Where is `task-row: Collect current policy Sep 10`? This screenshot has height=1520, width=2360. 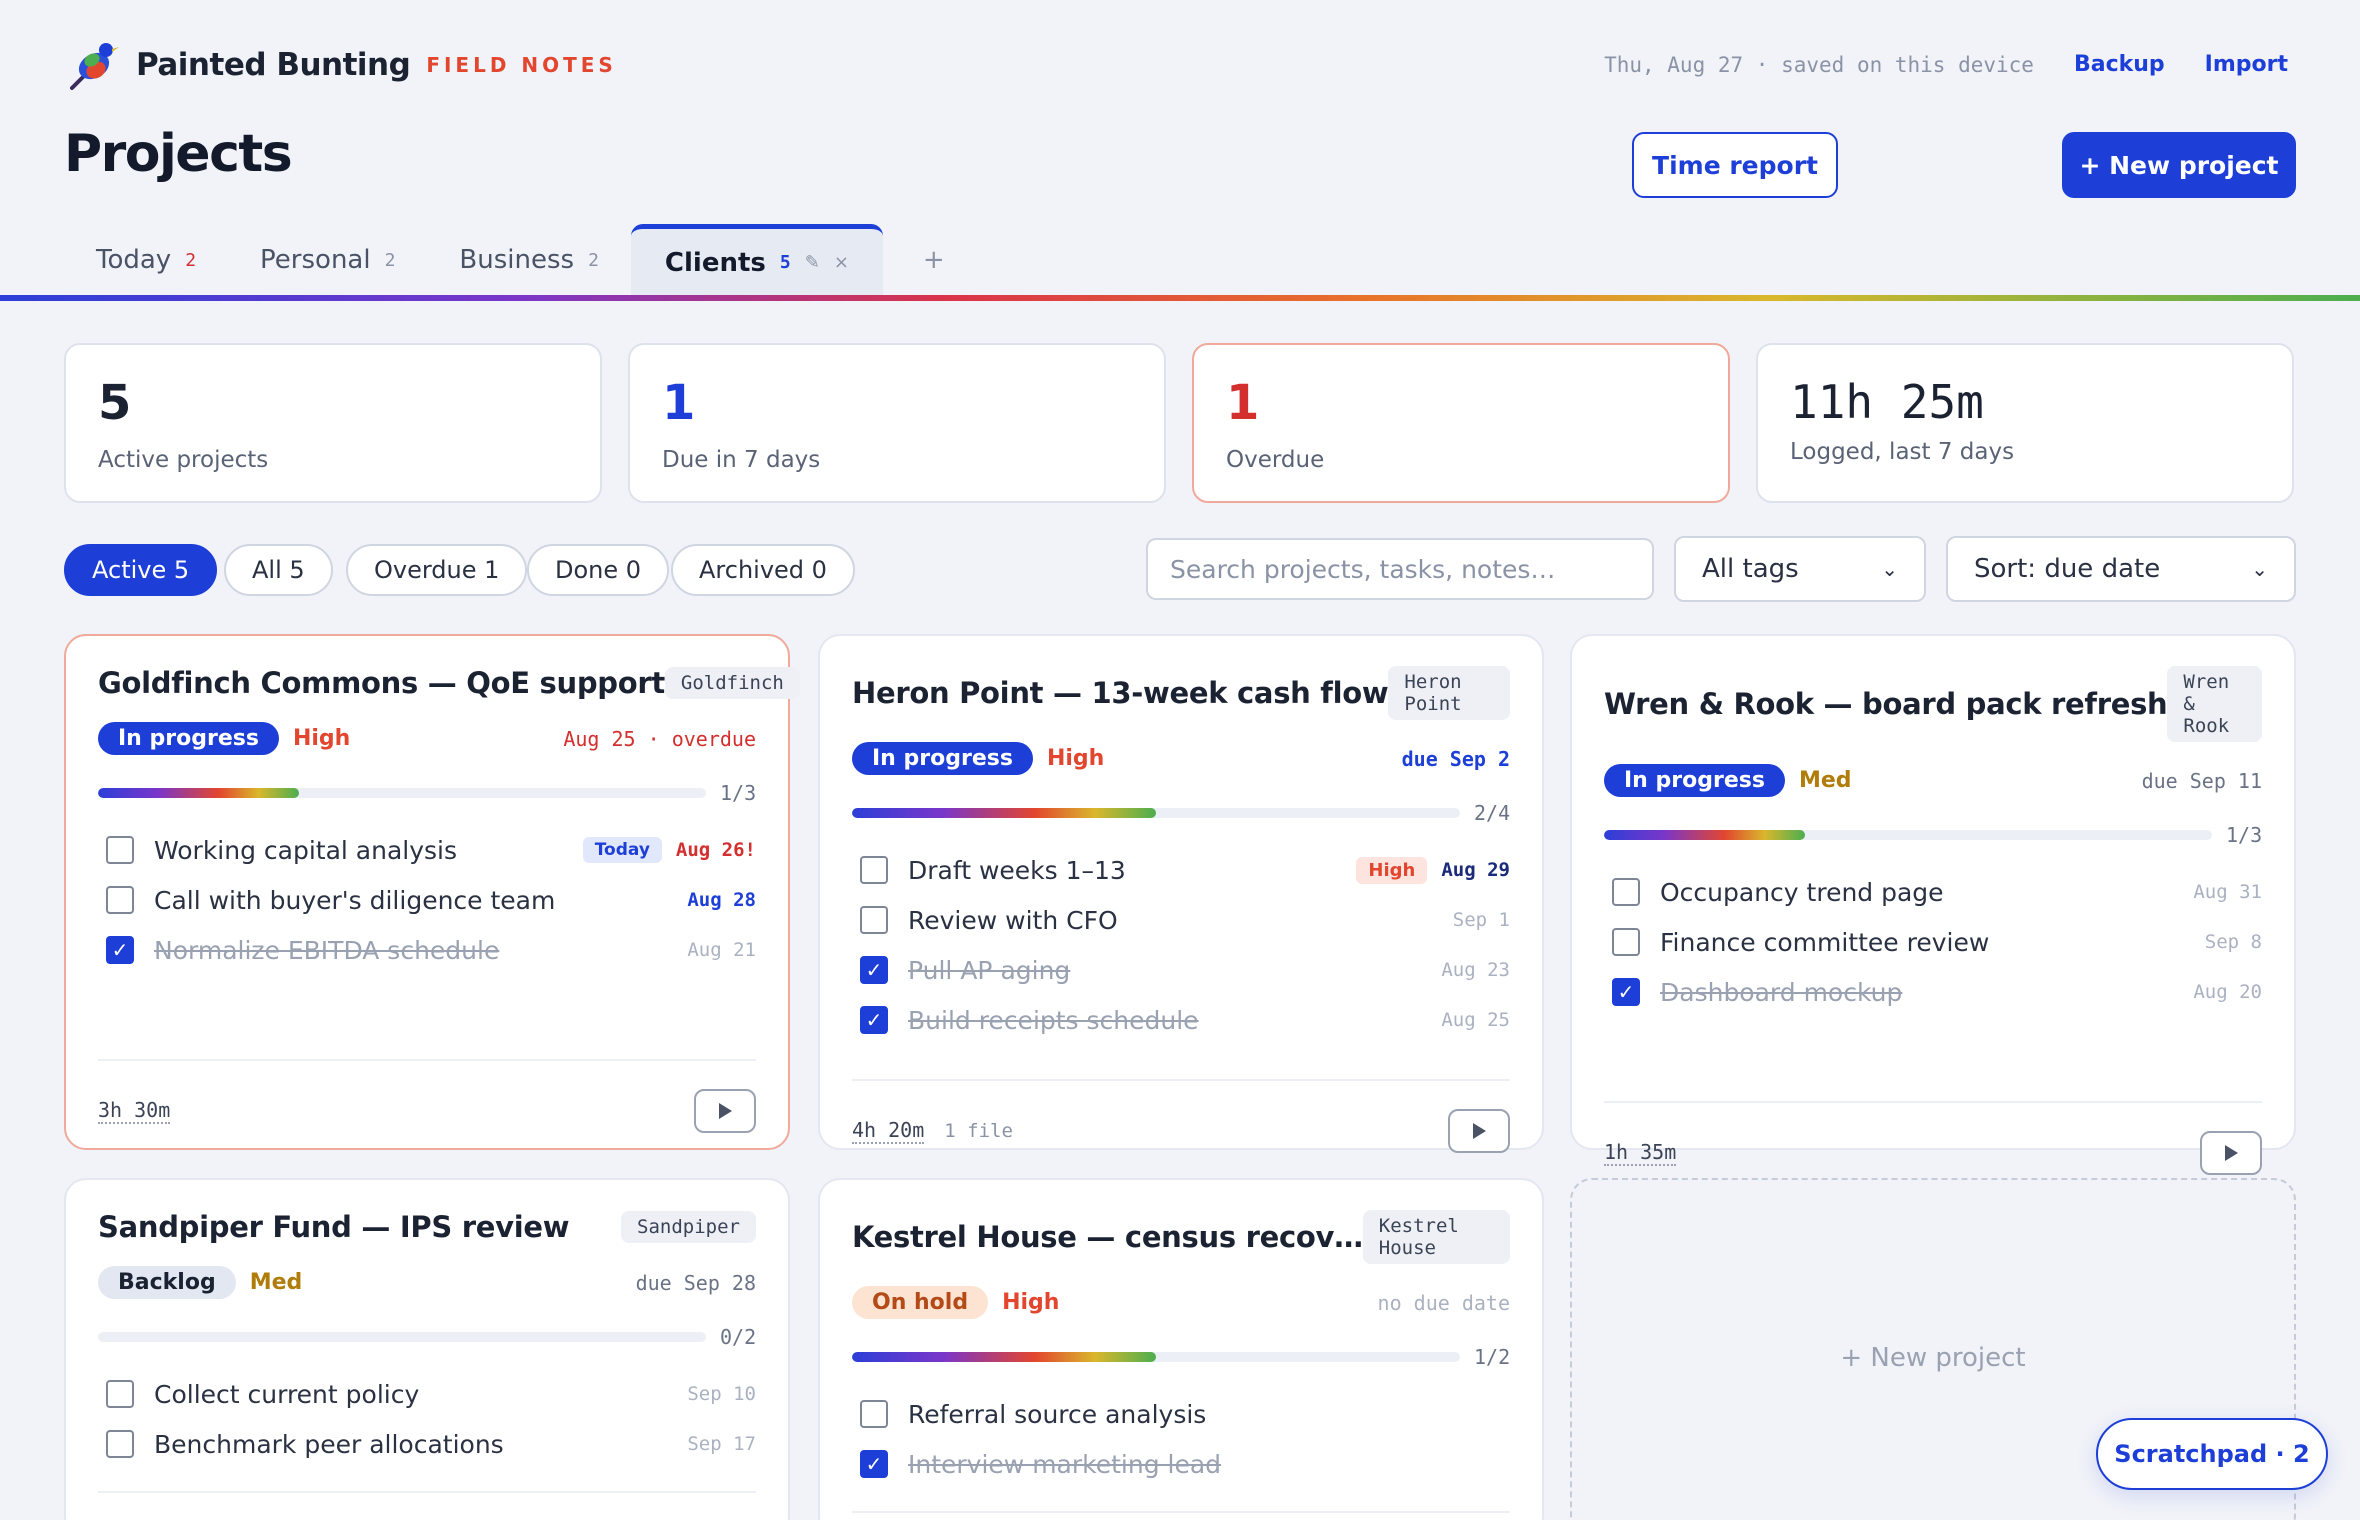
task-row: Collect current policy Sep 10 is located at coordinates (427, 1394).